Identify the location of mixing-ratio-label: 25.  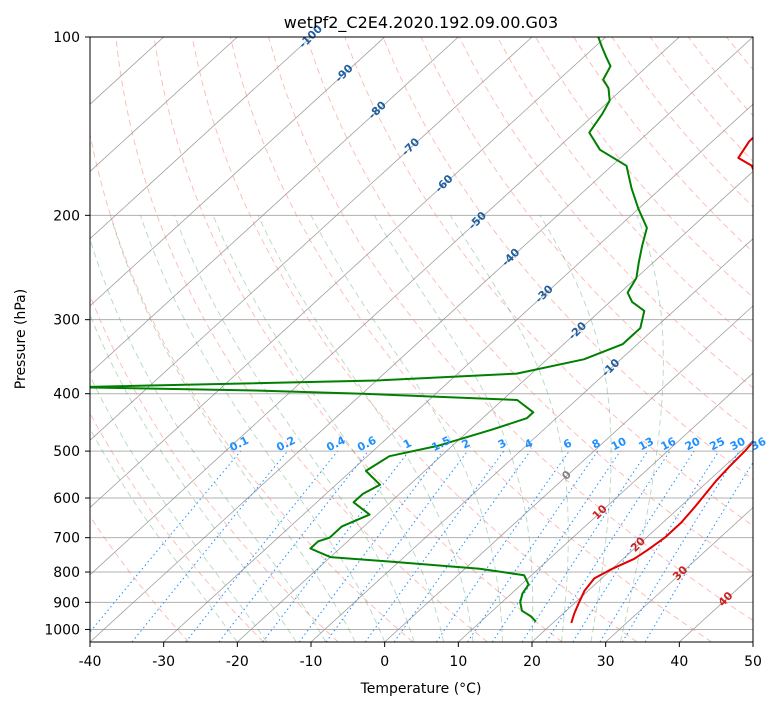
(717, 444).